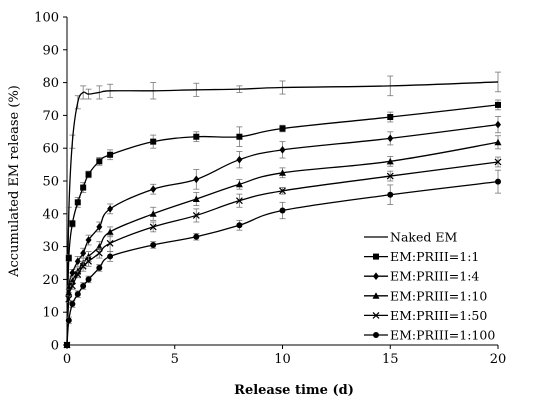  What do you see at coordinates (438, 315) in the screenshot?
I see `legend-label: EM:PRIII=1:50` at bounding box center [438, 315].